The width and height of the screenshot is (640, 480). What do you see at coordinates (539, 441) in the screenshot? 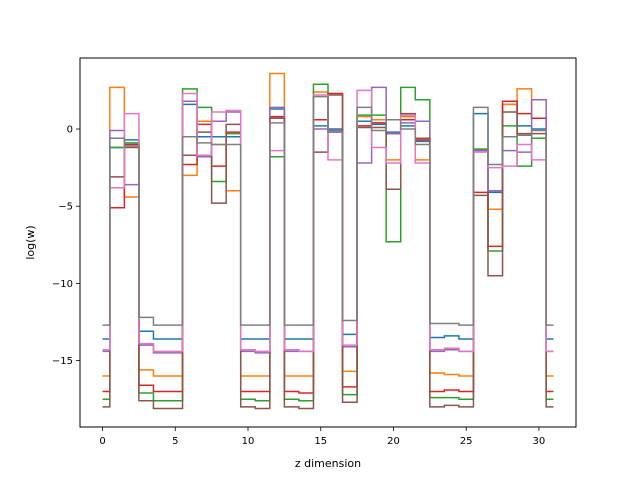
I see `x-tick-label: 30` at bounding box center [539, 441].